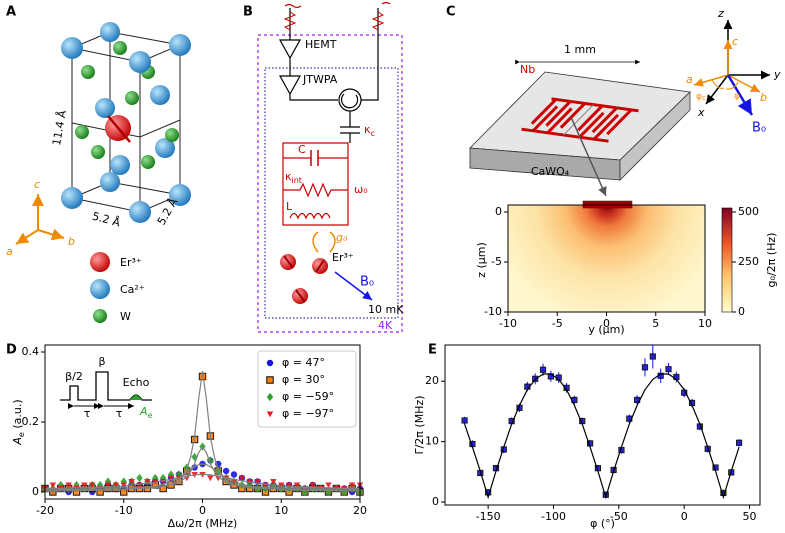 This screenshot has width=785, height=533. I want to click on crystal-axes-part, so click(27, 237).